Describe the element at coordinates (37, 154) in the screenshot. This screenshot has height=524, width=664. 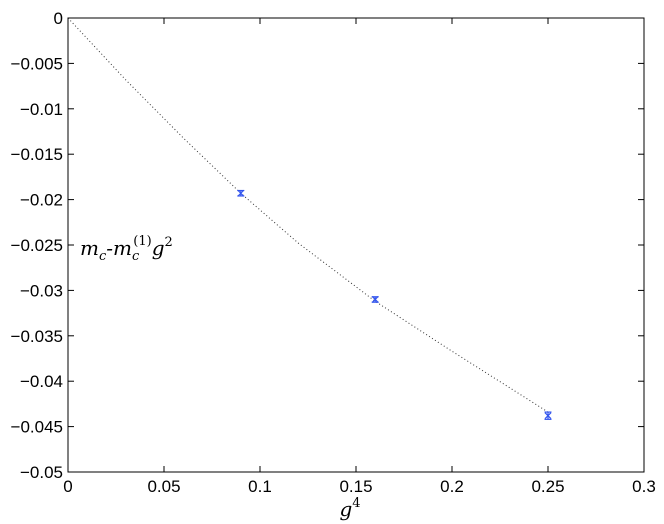
I see `y-tick-label: −0.015` at that location.